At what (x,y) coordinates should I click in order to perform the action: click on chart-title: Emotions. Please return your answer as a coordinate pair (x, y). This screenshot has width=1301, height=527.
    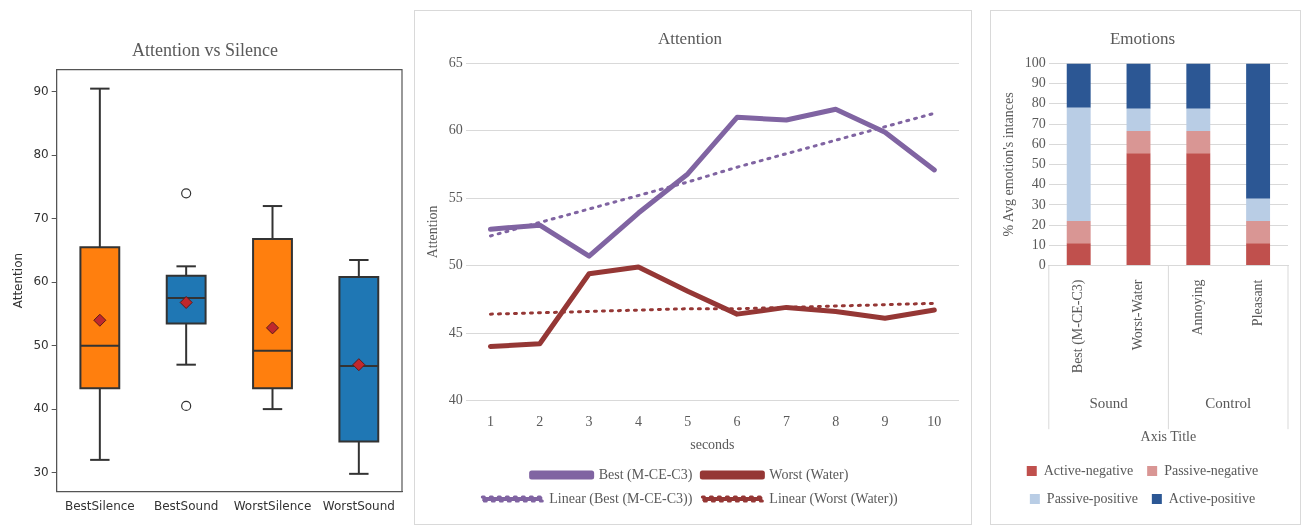
    Looking at the image, I should click on (1142, 38).